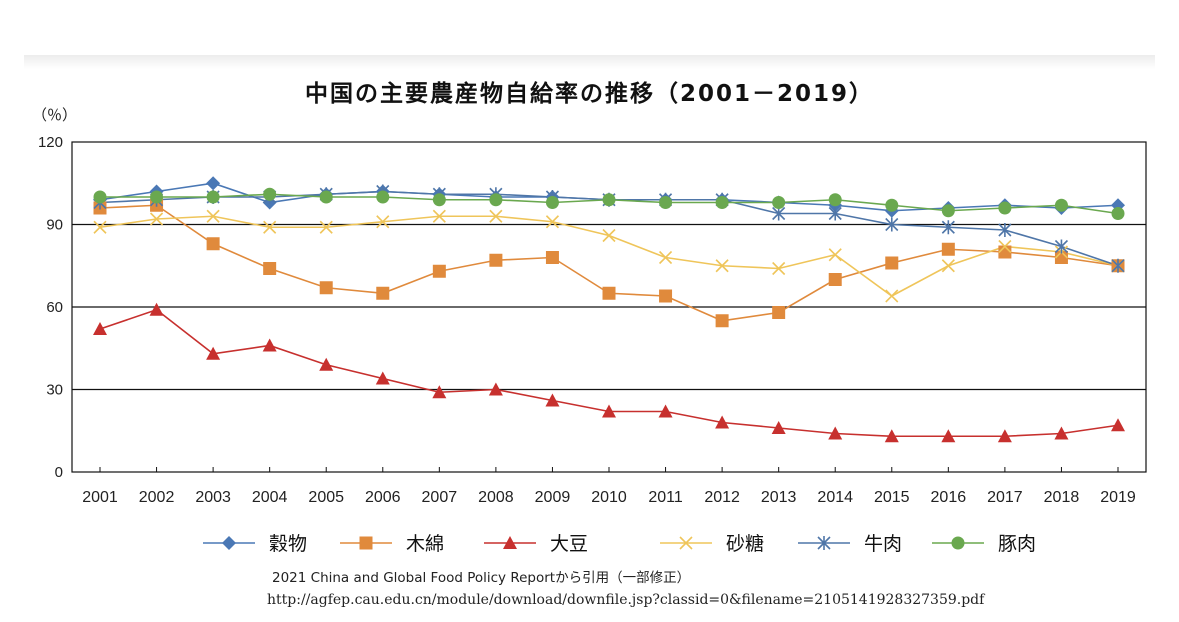 Image resolution: width=1179 pixels, height=622 pixels. I want to click on y-tick-label: 0, so click(59, 472).